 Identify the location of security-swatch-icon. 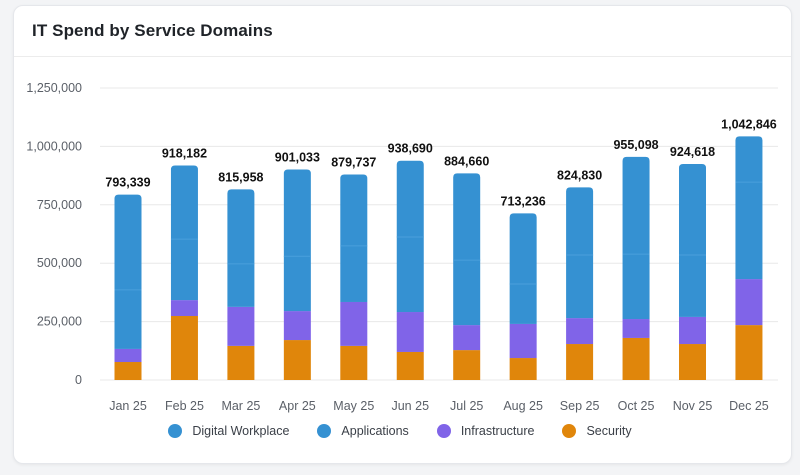
(569, 431).